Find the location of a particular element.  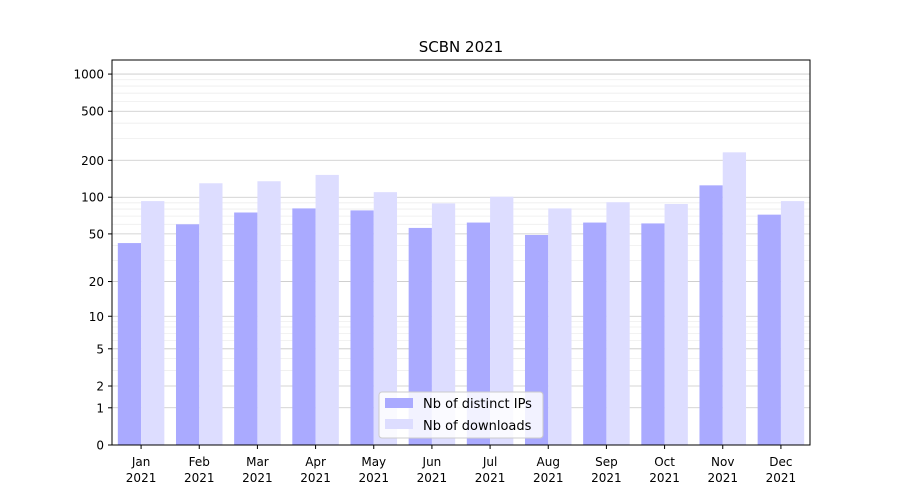

y-tick-label: 5 is located at coordinates (100, 349).